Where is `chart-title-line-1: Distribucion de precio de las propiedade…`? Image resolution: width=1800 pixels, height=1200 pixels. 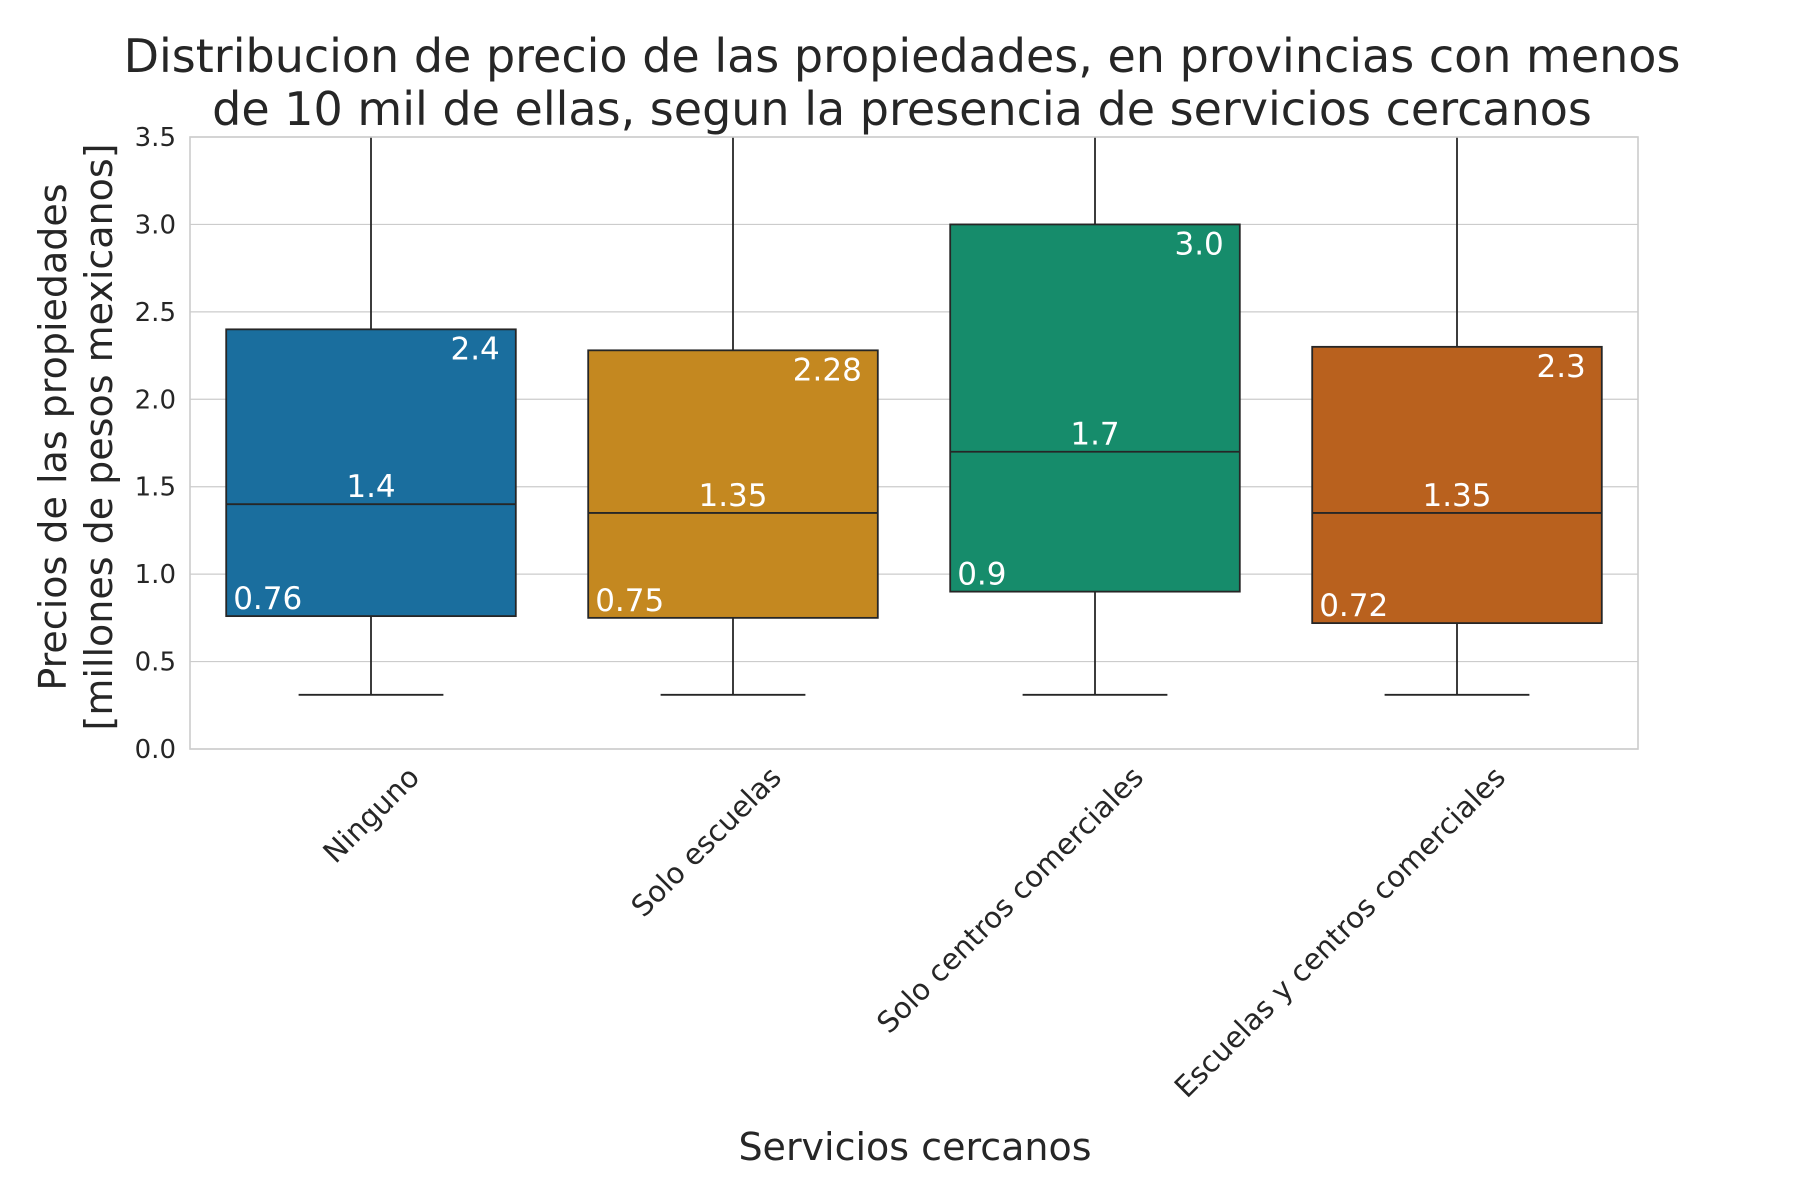
chart-title-line-1: Distribucion de precio de las propiedade… is located at coordinates (902, 56).